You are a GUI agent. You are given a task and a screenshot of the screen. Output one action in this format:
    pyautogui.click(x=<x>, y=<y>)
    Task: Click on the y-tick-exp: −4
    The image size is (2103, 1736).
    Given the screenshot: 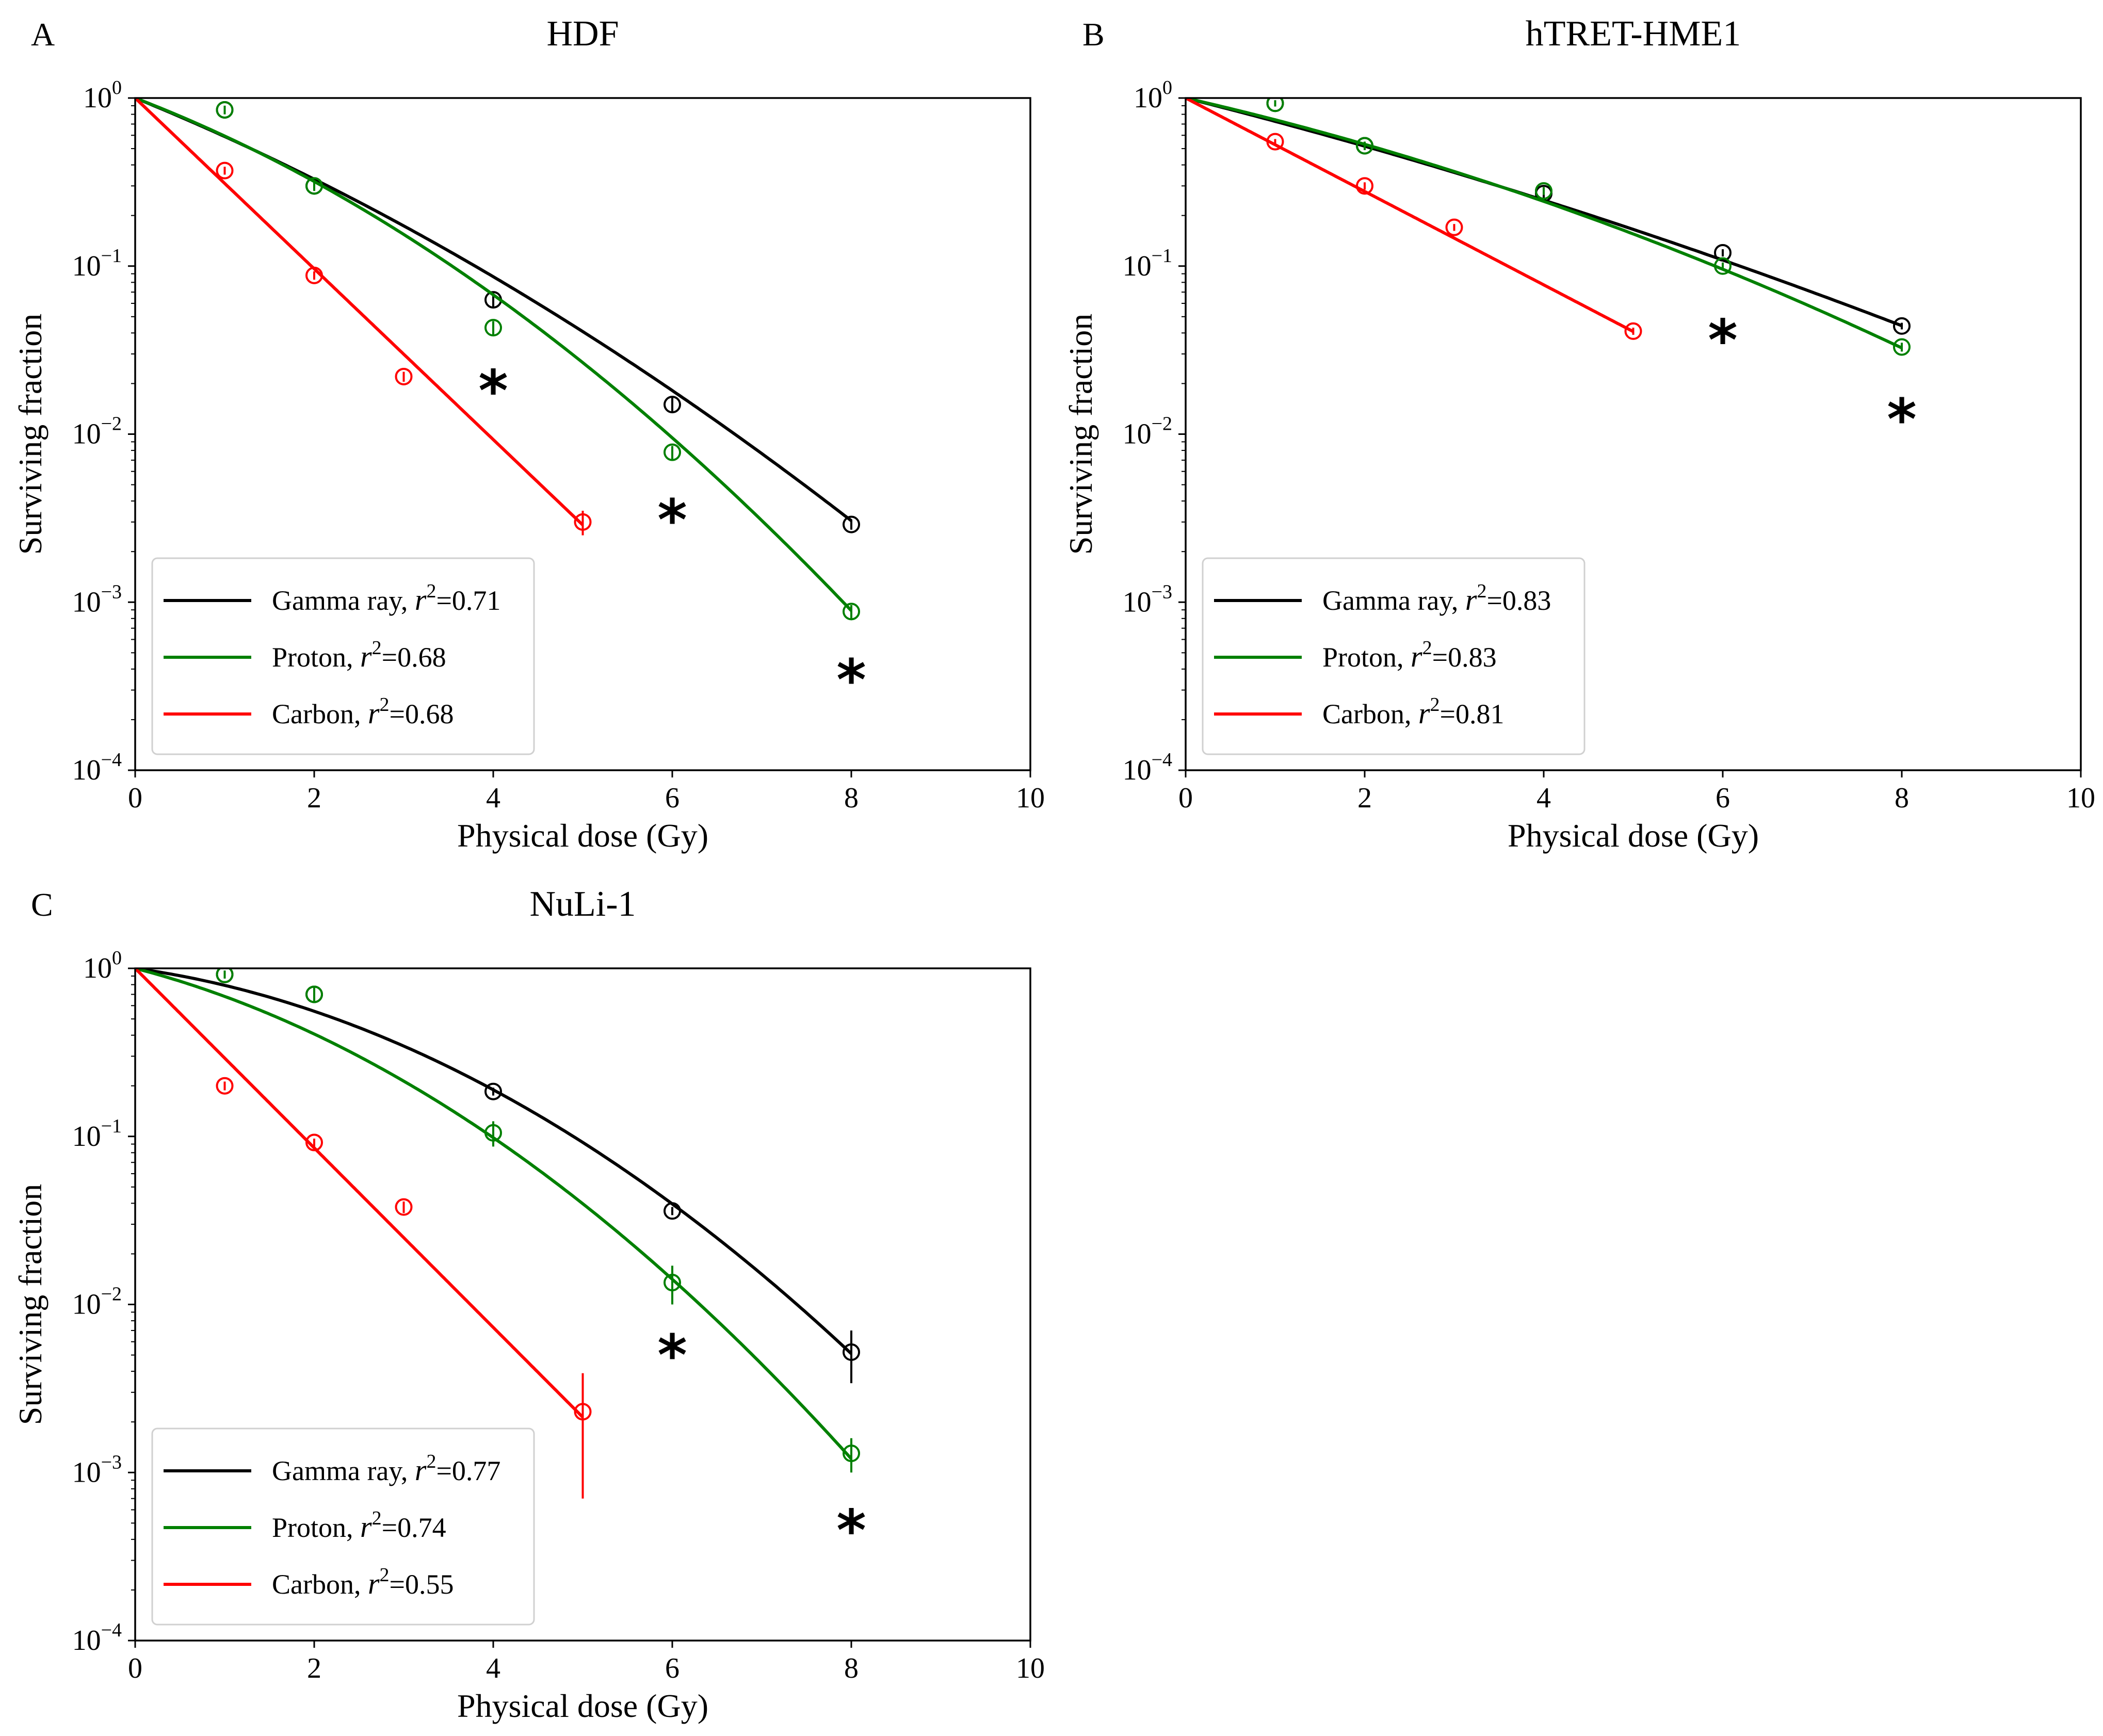 What is the action you would take?
    pyautogui.click(x=112, y=1630)
    